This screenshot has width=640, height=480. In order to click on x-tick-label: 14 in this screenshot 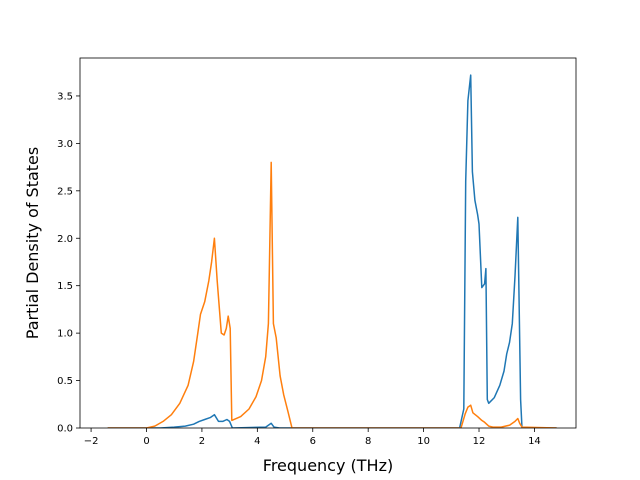, I will do `click(534, 441)`.